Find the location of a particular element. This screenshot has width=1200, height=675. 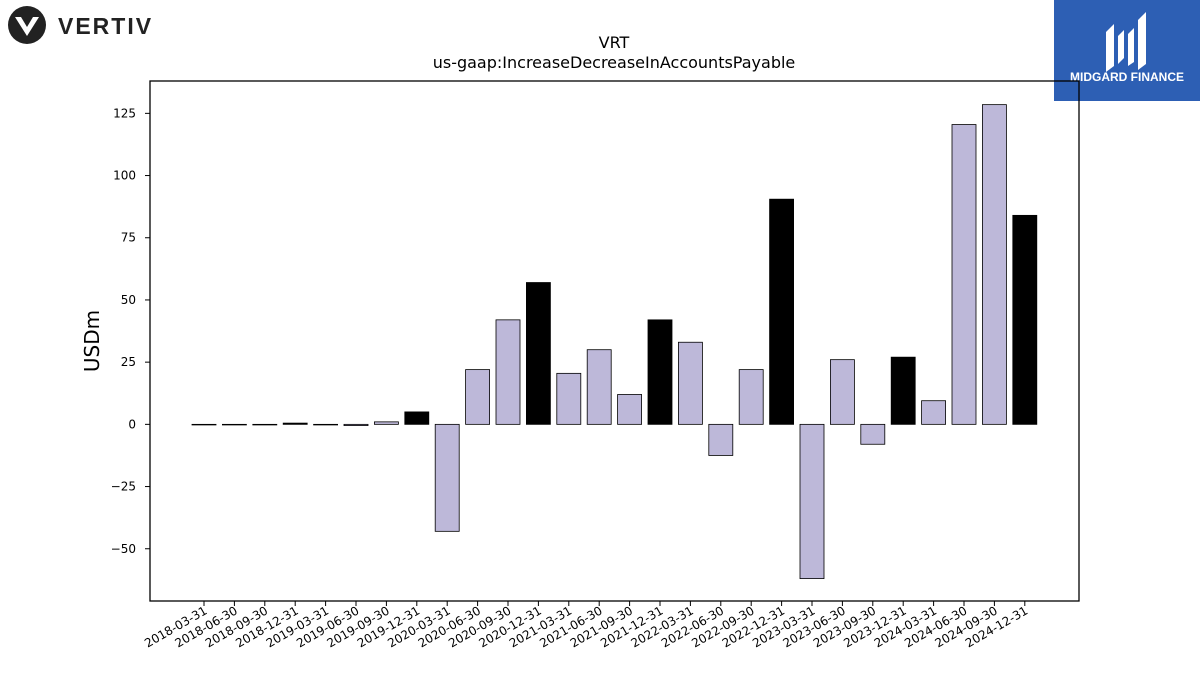

midgard-wordmark: MIDGARD FINANCE is located at coordinates (1127, 77).